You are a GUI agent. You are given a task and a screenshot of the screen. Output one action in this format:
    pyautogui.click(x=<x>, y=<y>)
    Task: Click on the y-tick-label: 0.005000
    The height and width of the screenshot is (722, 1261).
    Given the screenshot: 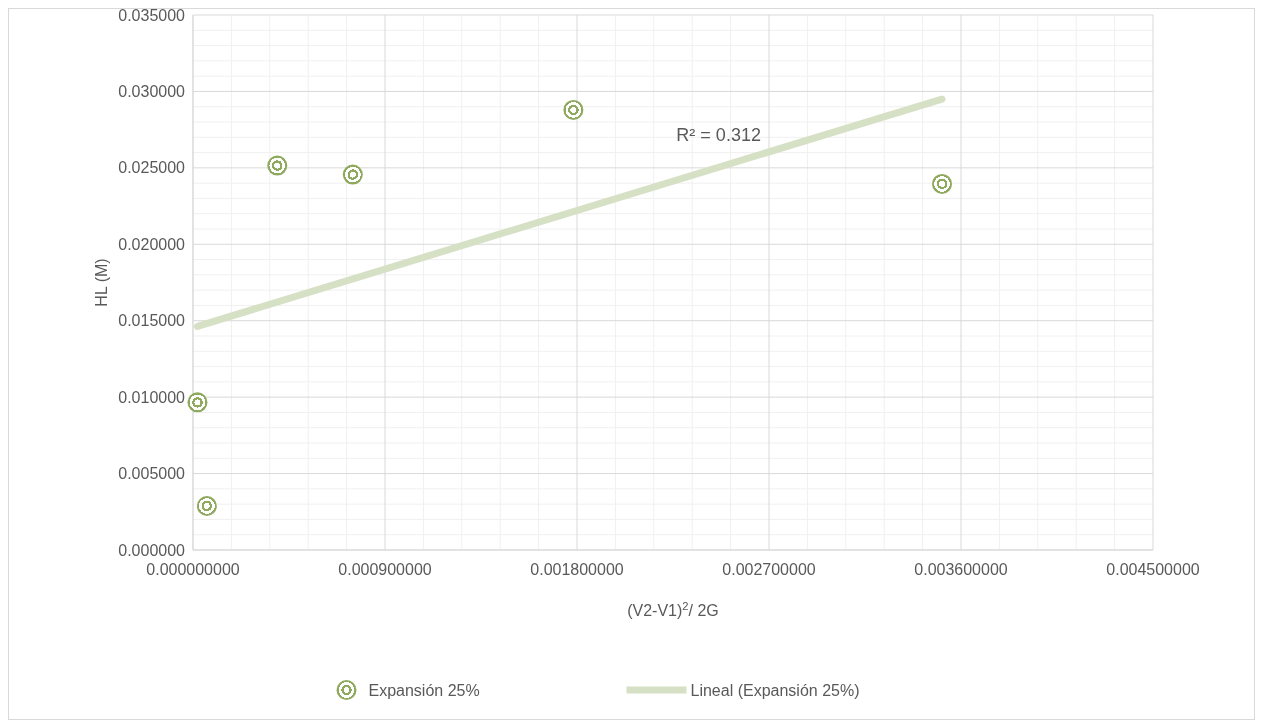 What is the action you would take?
    pyautogui.click(x=152, y=474)
    